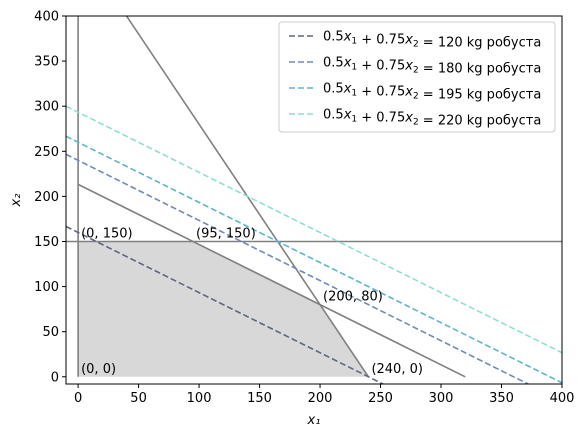  I want to click on legend-label: 0.5x1 + 0.75x2 = 120 kg робуста, so click(432, 40).